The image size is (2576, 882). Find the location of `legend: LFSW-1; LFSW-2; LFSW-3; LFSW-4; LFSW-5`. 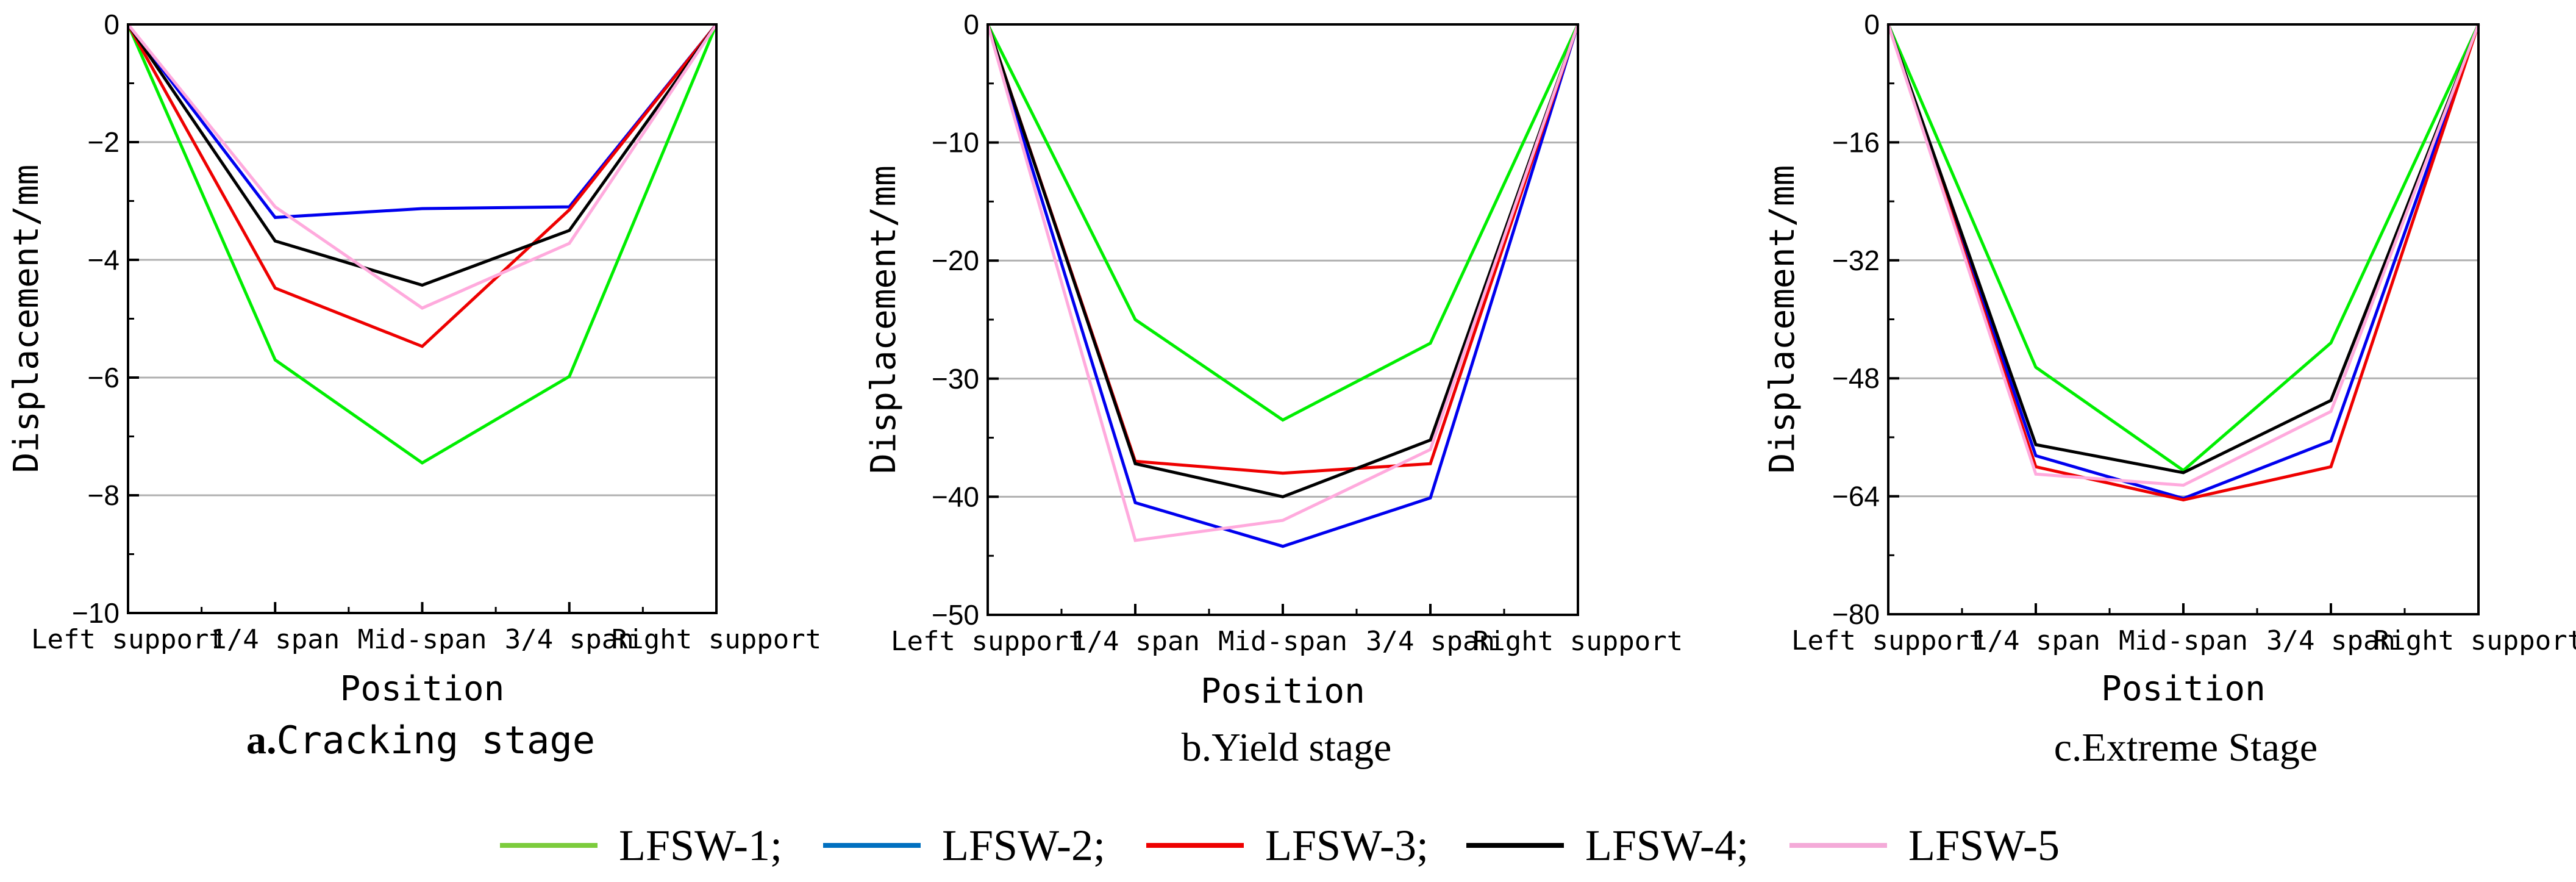

legend: LFSW-1; LFSW-2; LFSW-3; LFSW-4; LFSW-5 is located at coordinates (1280, 846).